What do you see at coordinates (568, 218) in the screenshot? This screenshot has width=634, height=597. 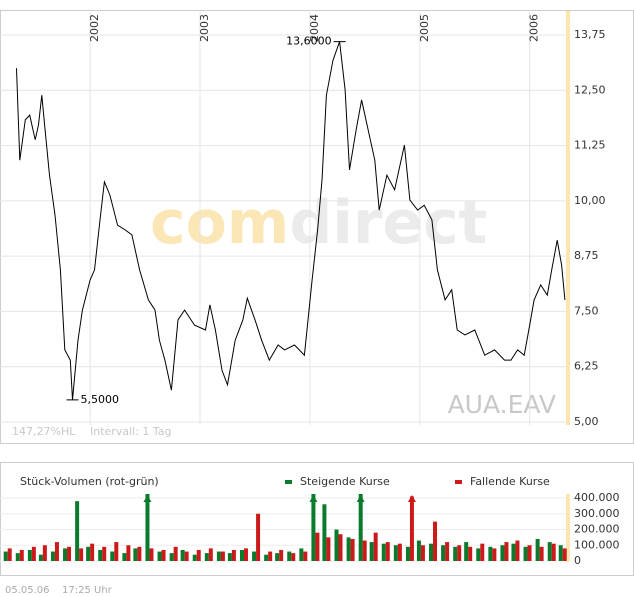 I see `price-axis-band` at bounding box center [568, 218].